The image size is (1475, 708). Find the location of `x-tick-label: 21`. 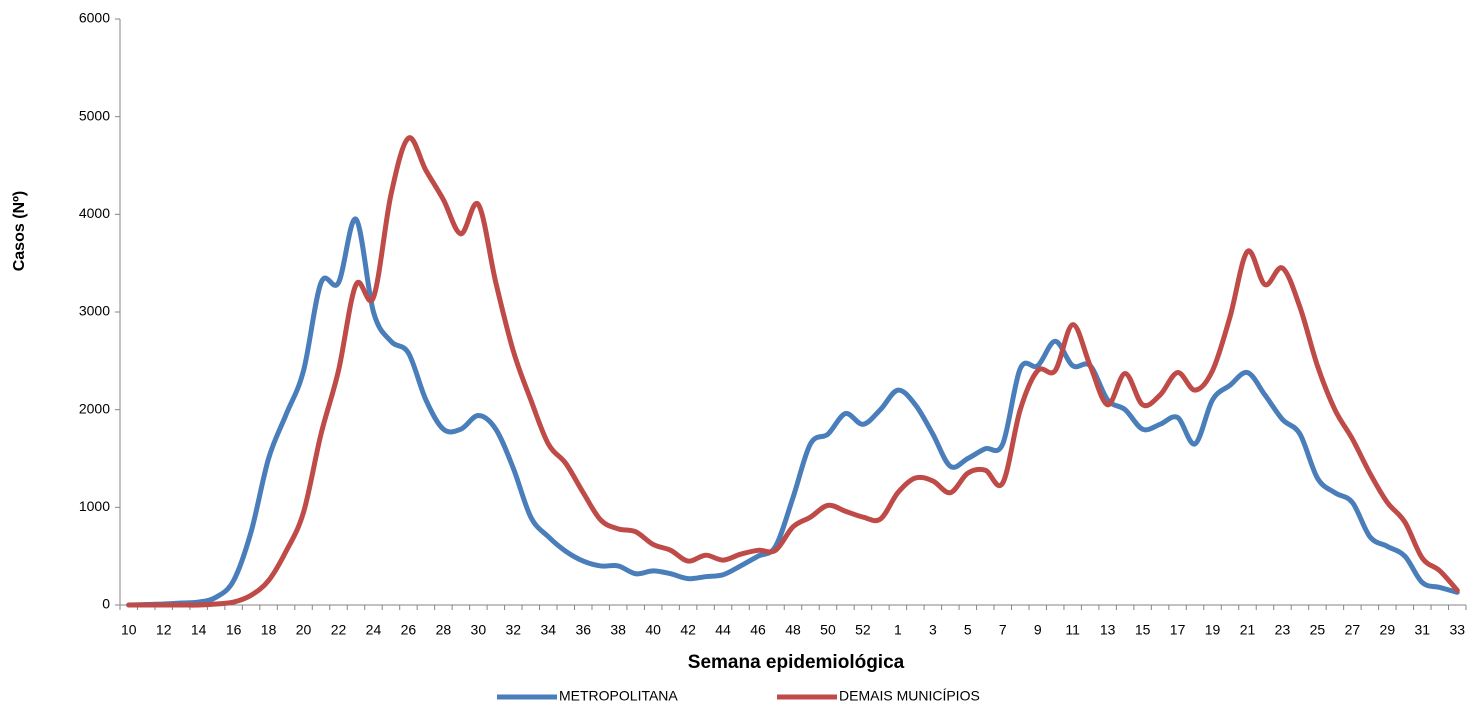

x-tick-label: 21 is located at coordinates (1248, 630).